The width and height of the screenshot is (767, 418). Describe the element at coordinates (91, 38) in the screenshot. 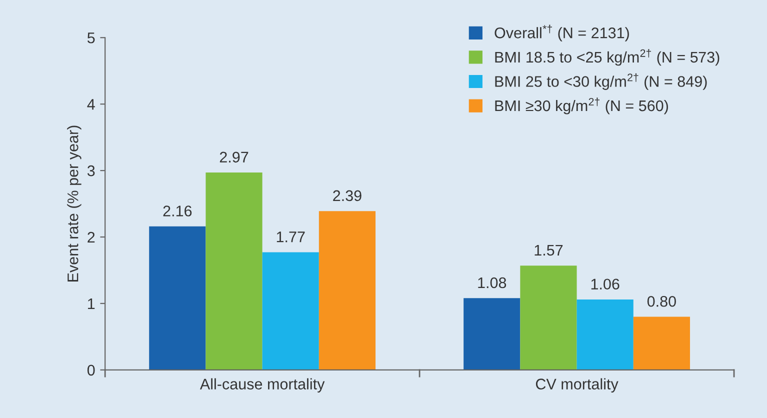

I see `y-tick-label: 5` at that location.